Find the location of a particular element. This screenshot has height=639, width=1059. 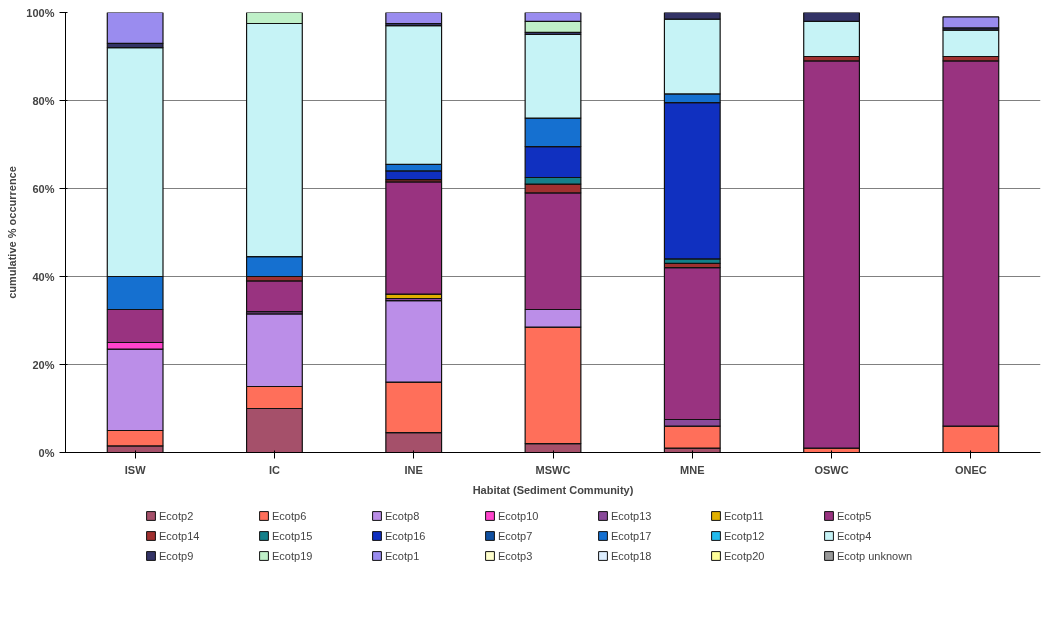

legend-label: Ecotp1 is located at coordinates (403, 555).